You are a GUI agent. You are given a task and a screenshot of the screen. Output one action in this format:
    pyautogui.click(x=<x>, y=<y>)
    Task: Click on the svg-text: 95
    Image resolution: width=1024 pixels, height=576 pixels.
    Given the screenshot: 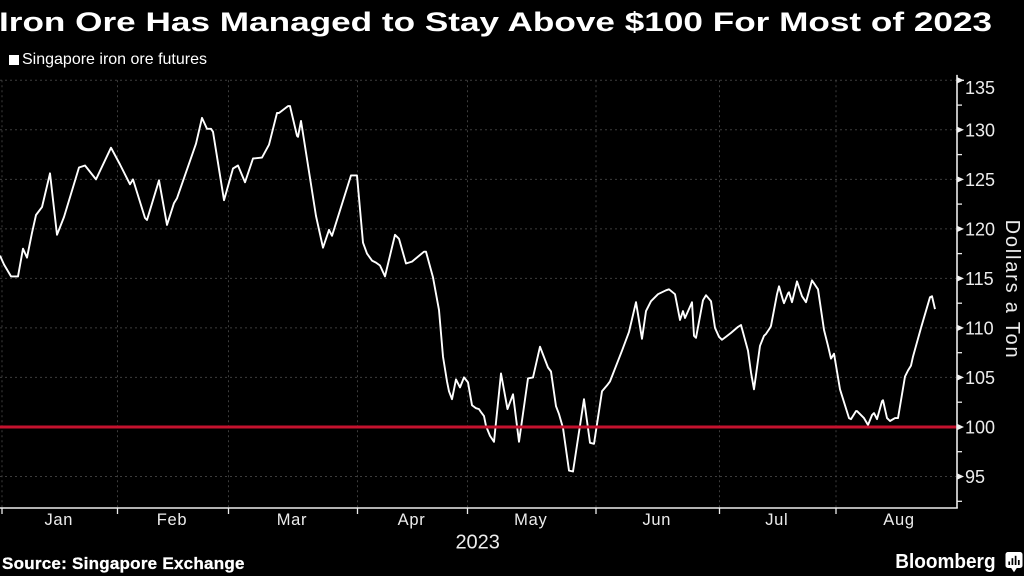 What is the action you would take?
    pyautogui.click(x=975, y=477)
    